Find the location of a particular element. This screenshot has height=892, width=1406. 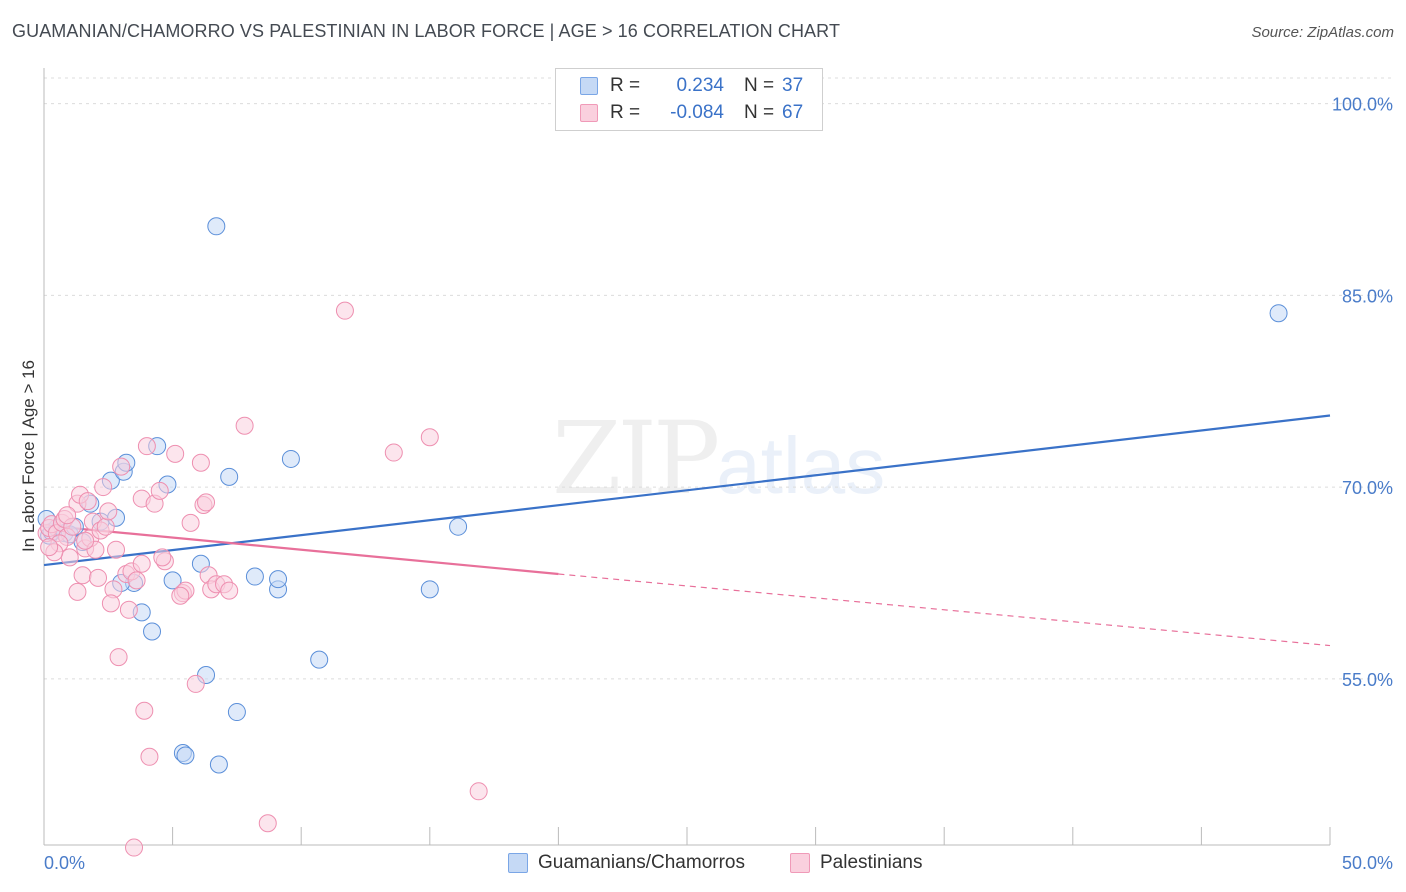

trend-line-palestinian-extension is located at coordinates (944, 610).